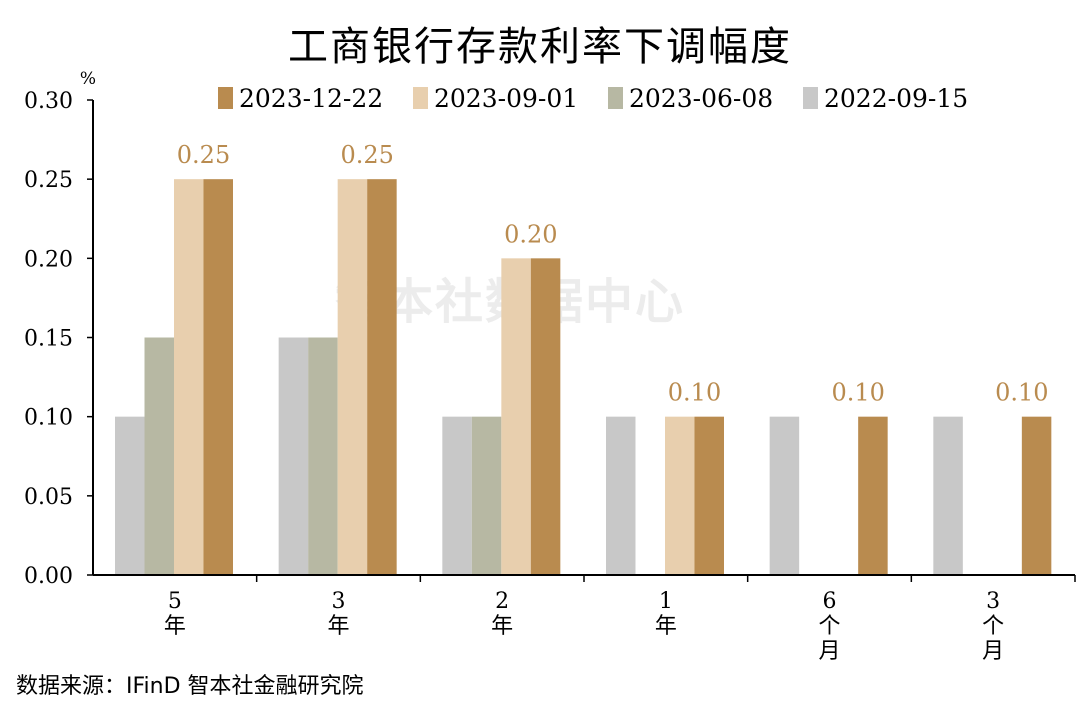 The width and height of the screenshot is (1080, 707). Describe the element at coordinates (48, 101) in the screenshot. I see `y-tick-label: 0.30` at that location.